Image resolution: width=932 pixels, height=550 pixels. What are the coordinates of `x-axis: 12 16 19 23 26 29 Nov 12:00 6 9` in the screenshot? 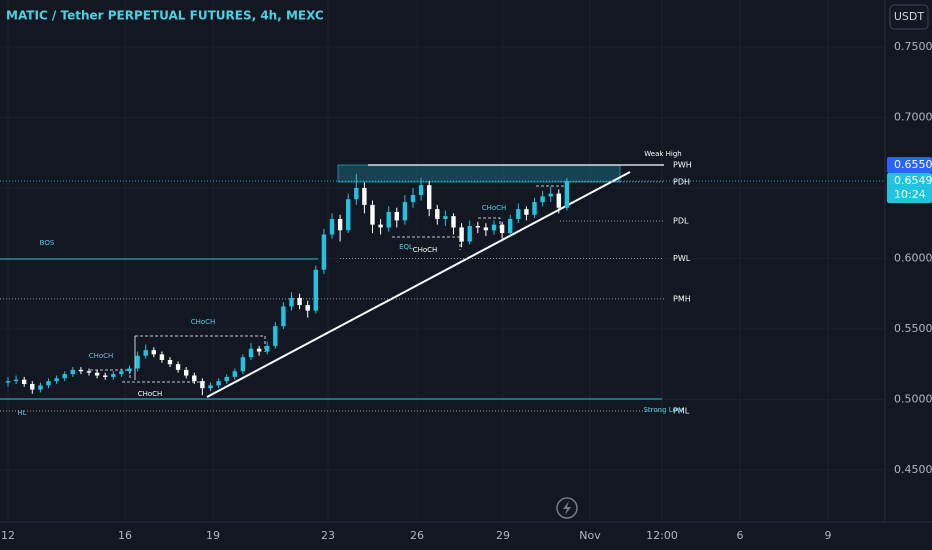 It's located at (416, 535).